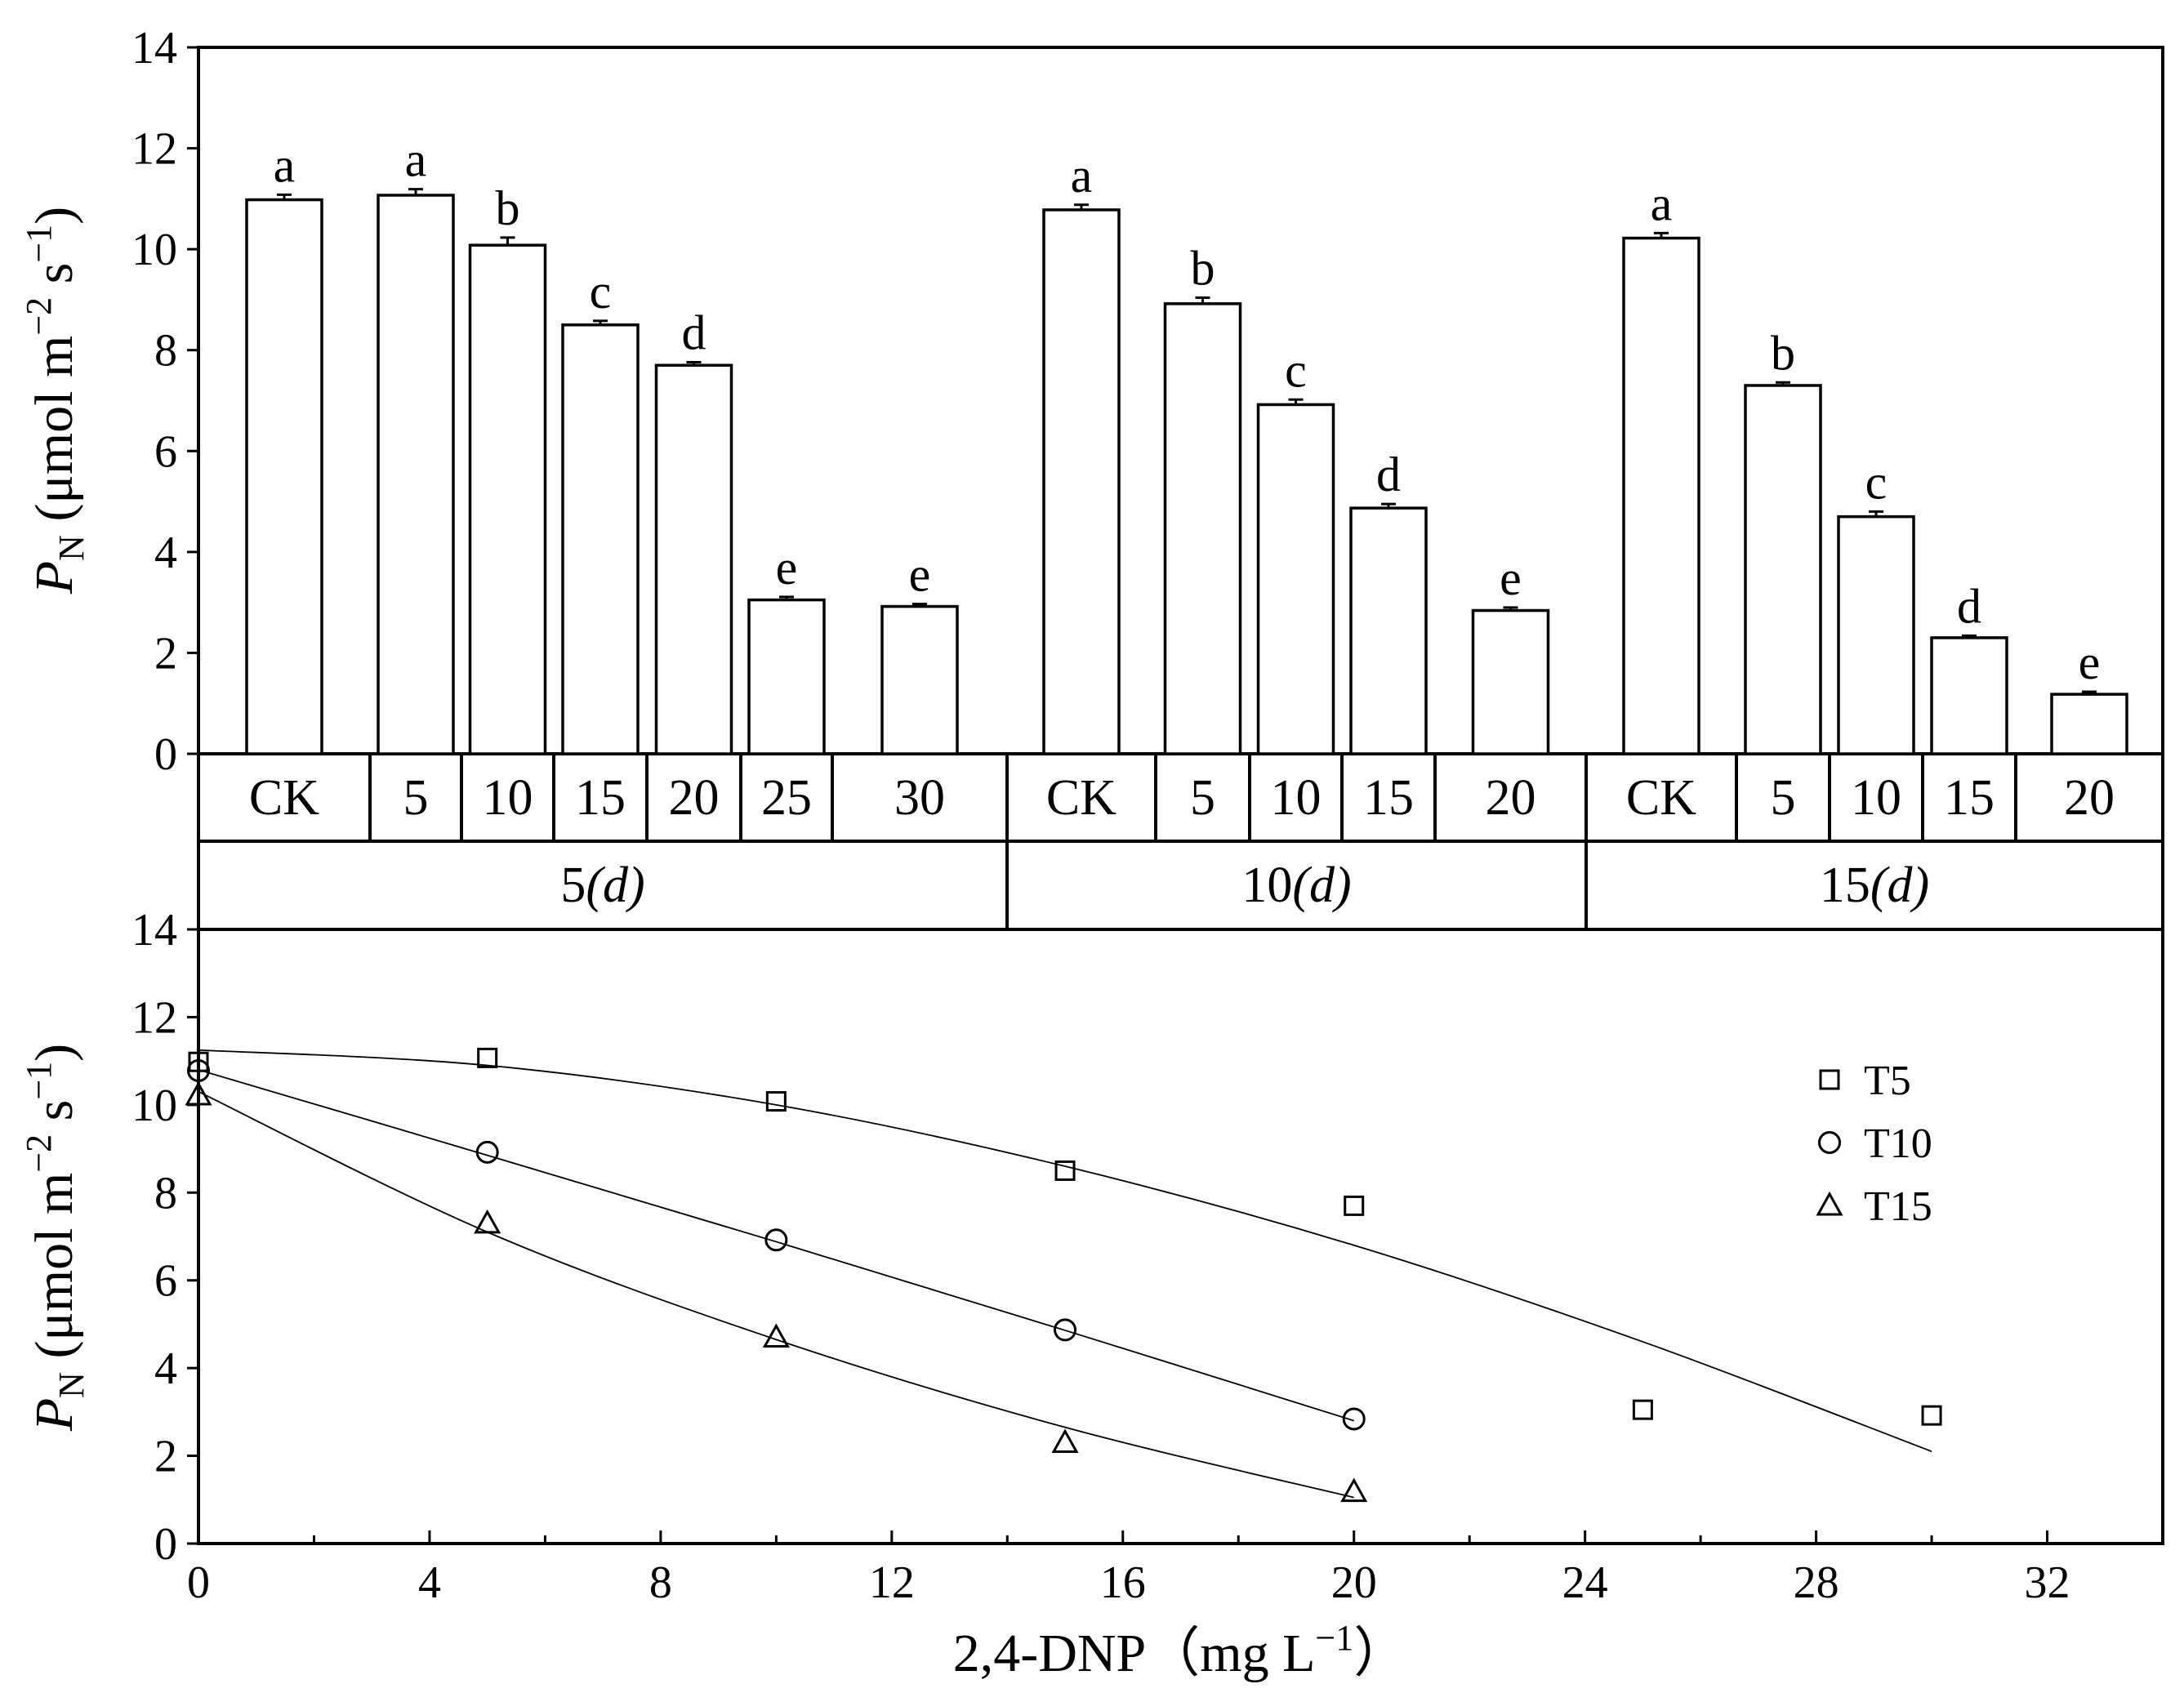 This screenshot has width=2184, height=1693. Describe the element at coordinates (1816, 1582) in the screenshot. I see `scatter-x-tick-label: 28` at that location.